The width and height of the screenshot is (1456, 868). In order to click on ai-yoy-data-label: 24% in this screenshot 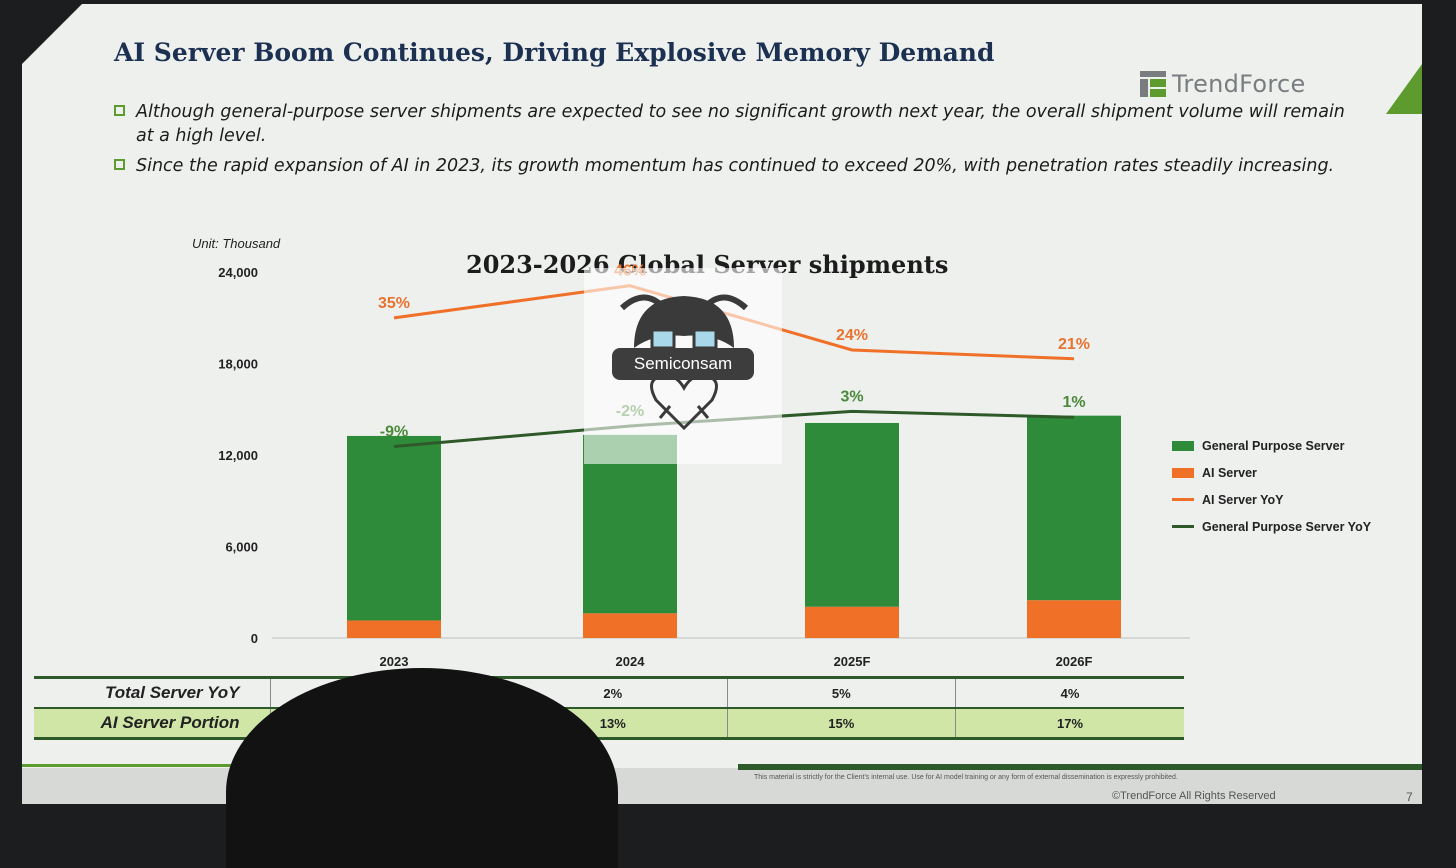, I will do `click(852, 335)`.